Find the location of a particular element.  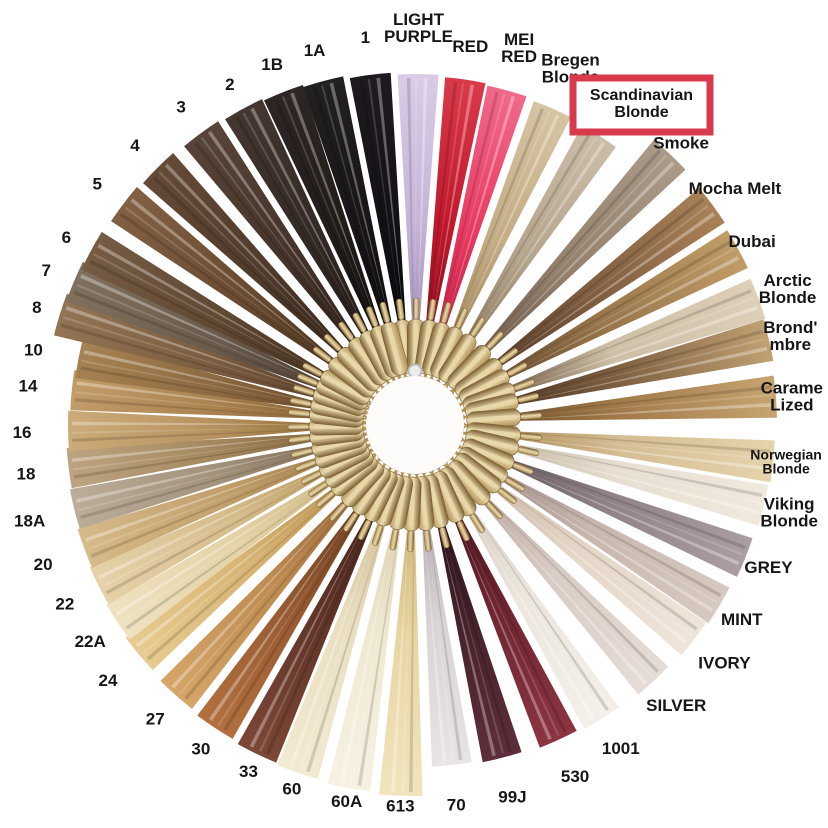

label-line: Smoke is located at coordinates (681, 143).